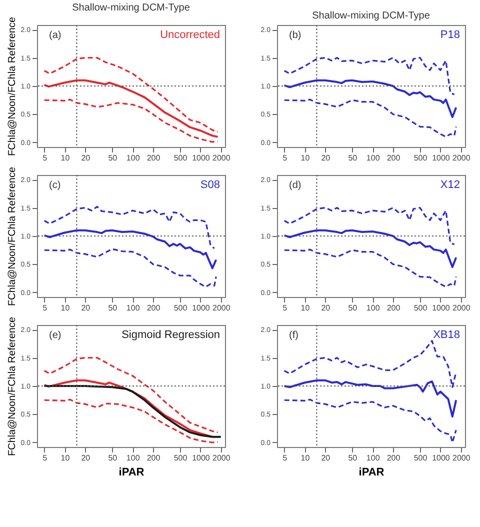 This screenshot has height=527, width=480. What do you see at coordinates (55, 35) in the screenshot?
I see `annotation: (a)` at bounding box center [55, 35].